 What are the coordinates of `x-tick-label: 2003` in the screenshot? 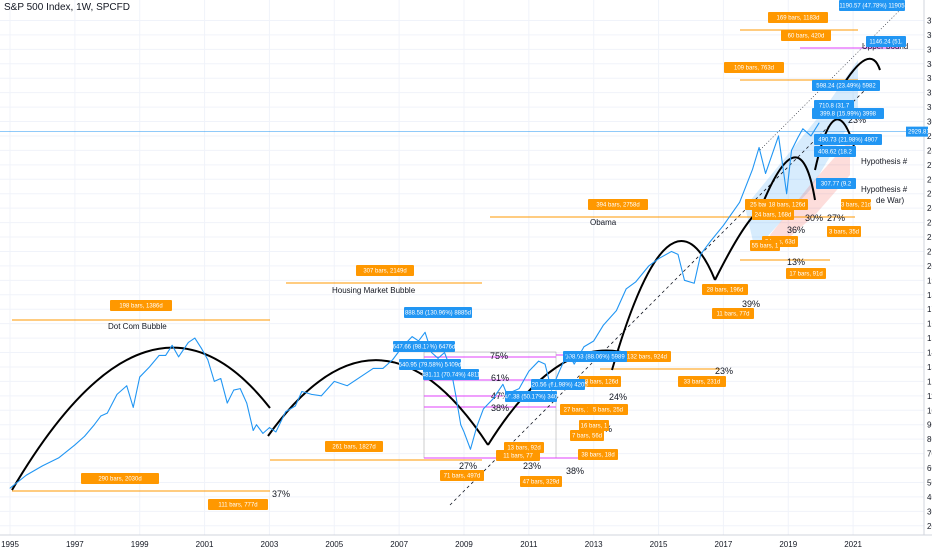 It's located at (270, 544).